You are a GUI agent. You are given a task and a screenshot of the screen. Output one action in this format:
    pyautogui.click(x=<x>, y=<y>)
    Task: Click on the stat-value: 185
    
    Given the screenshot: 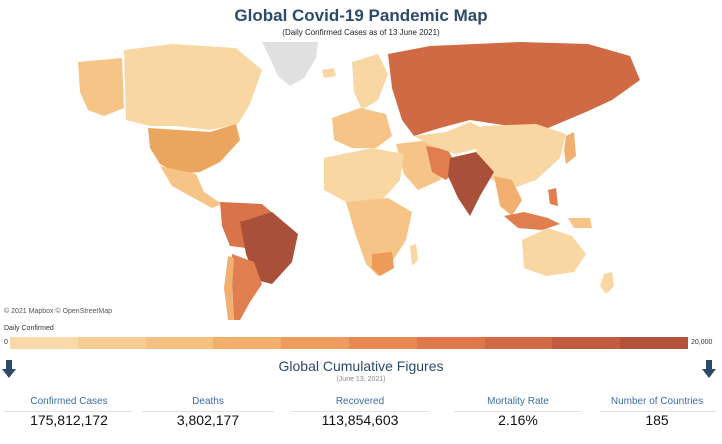 What is the action you would take?
    pyautogui.click(x=657, y=420)
    